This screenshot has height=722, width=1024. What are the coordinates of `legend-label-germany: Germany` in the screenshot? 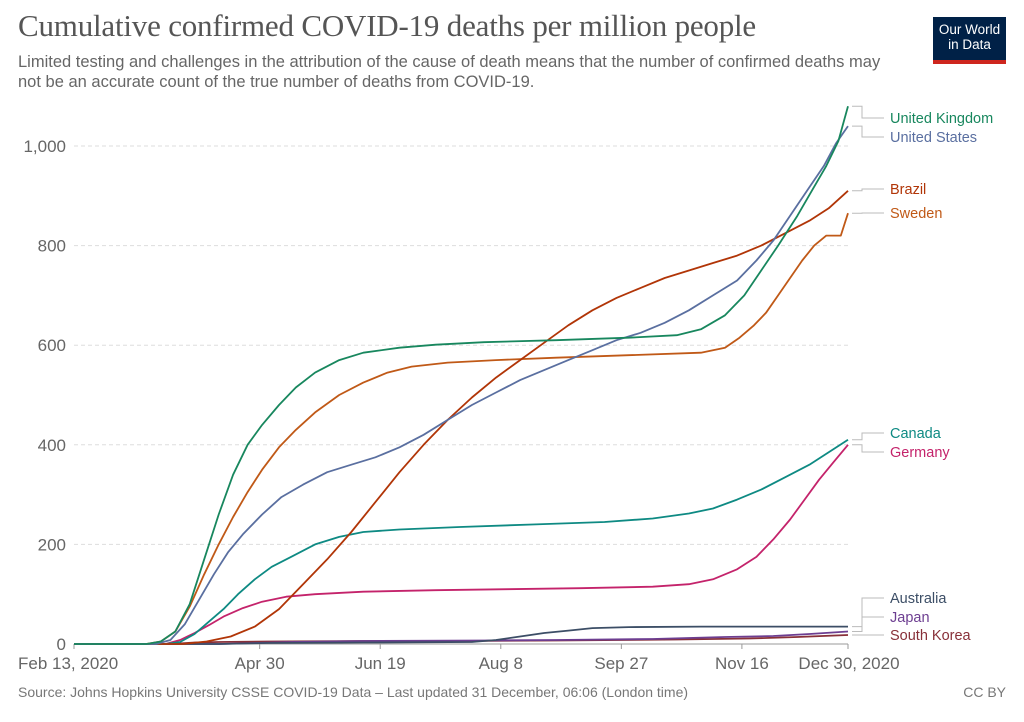 It's located at (920, 453).